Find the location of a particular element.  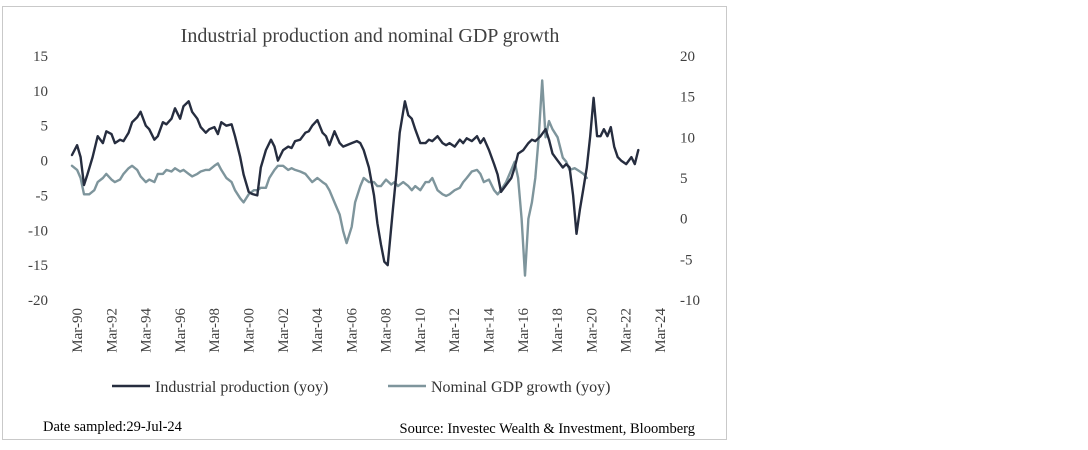

x-tick-label-9: Mar-08 is located at coordinates (387, 330).